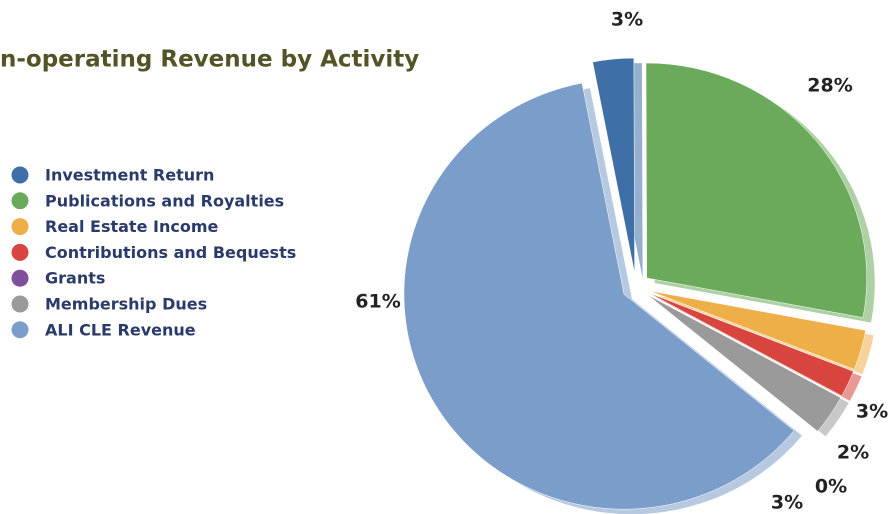  I want to click on data-label: 61%, so click(377, 302).